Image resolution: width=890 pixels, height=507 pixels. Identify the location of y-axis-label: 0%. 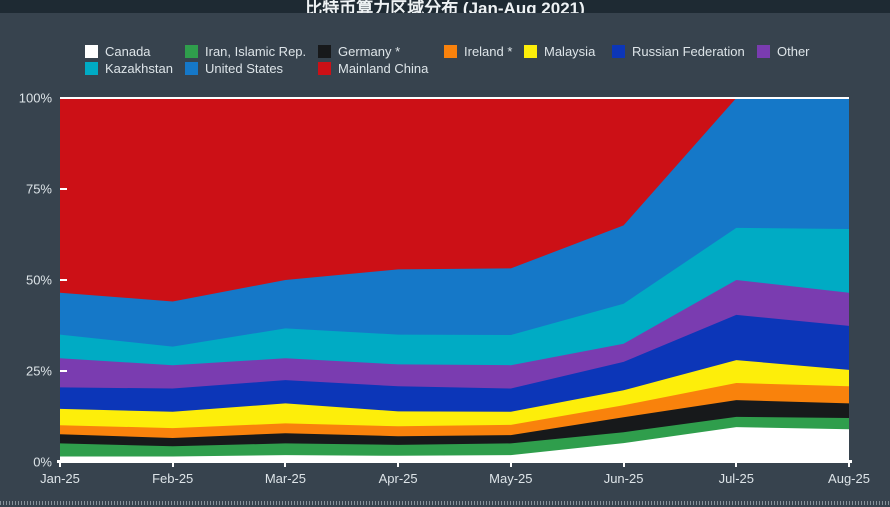
(42, 462).